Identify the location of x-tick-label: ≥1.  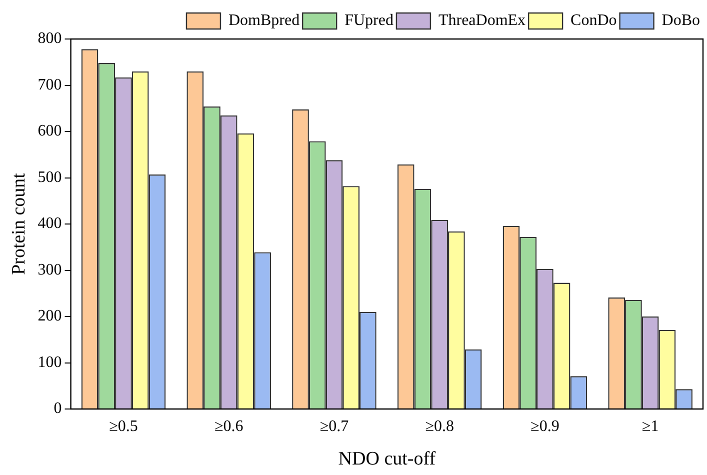
(650, 426).